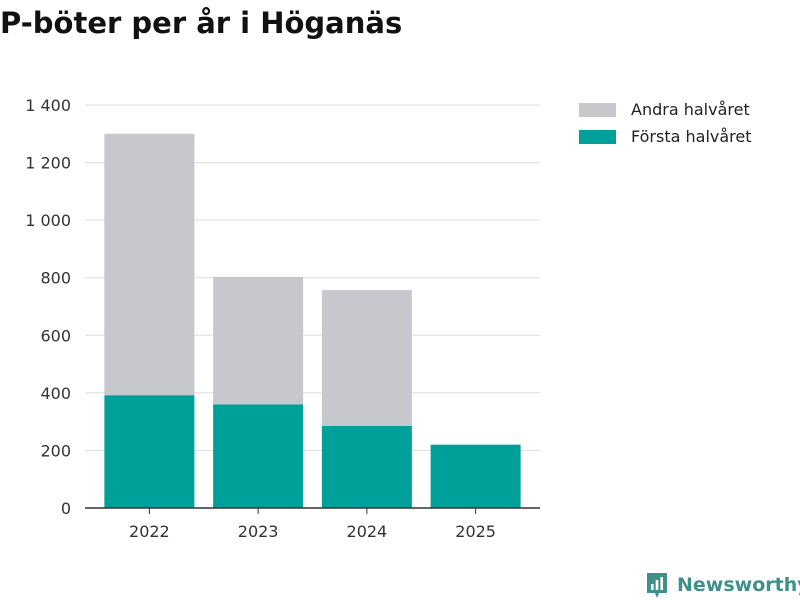  I want to click on y-tick-label: 200, so click(55, 450).